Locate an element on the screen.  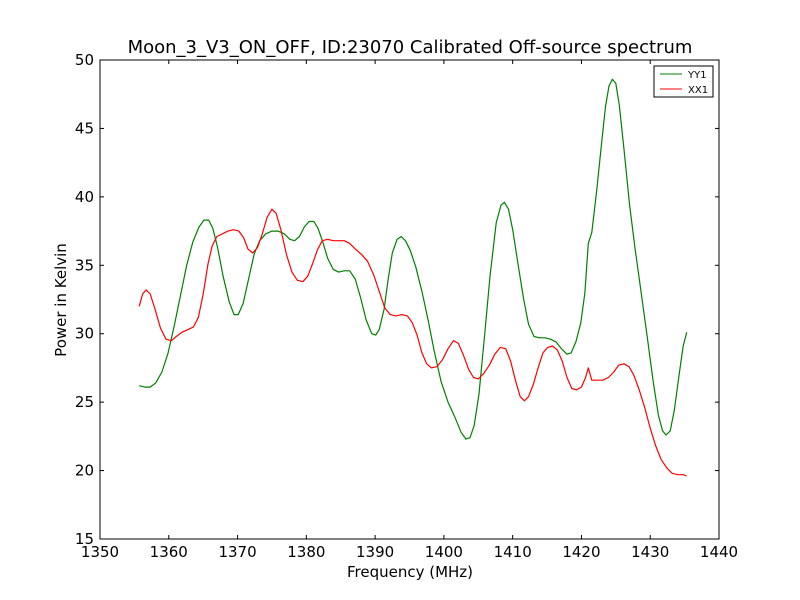
y-tick-label: 40 is located at coordinates (84, 197).